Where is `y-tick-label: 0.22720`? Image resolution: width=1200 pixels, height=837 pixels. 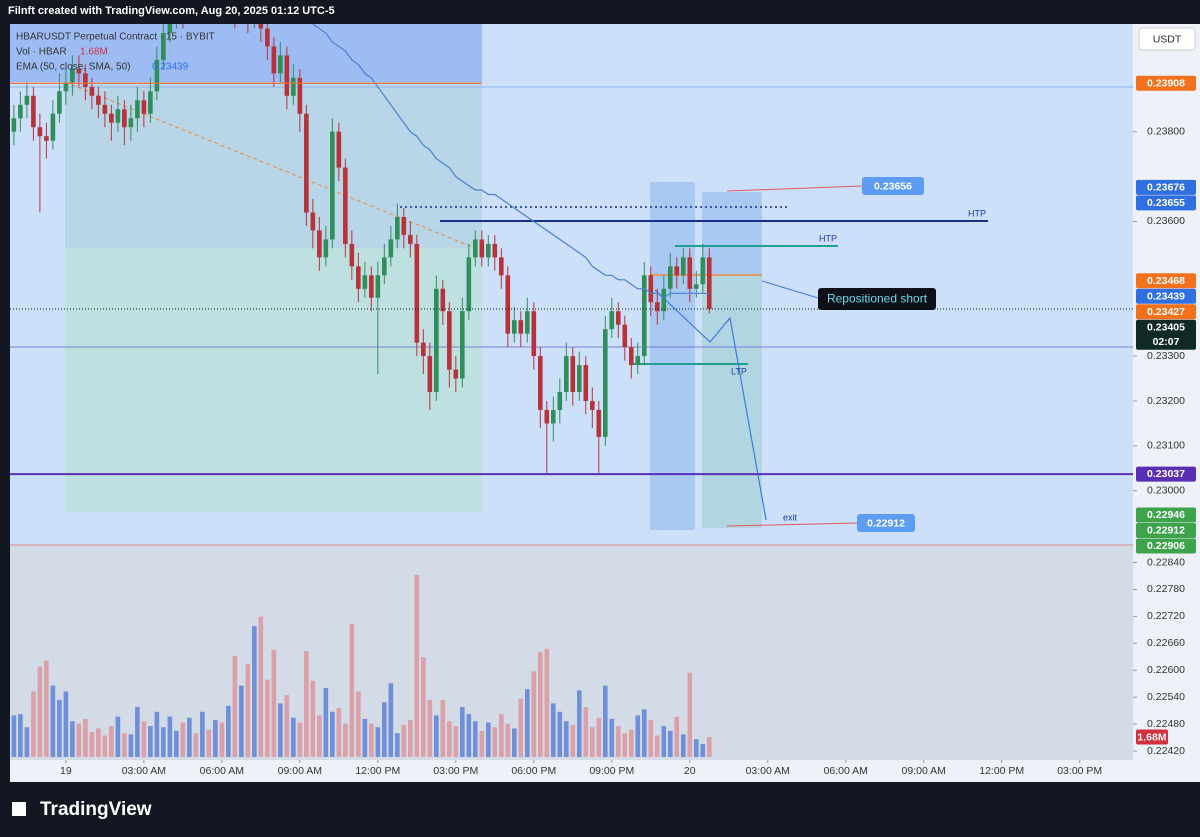 y-tick-label: 0.22720 is located at coordinates (1166, 616).